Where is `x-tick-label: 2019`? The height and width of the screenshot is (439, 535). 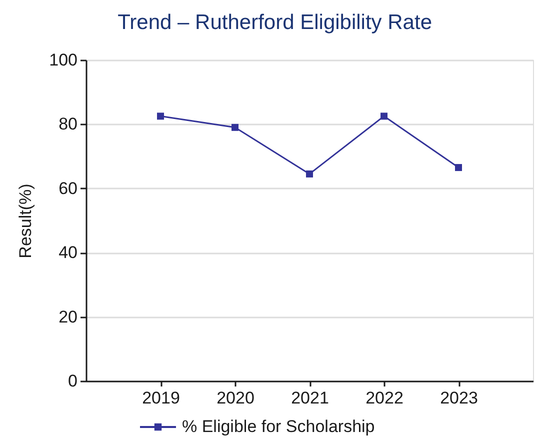 x-tick-label: 2019 is located at coordinates (161, 398).